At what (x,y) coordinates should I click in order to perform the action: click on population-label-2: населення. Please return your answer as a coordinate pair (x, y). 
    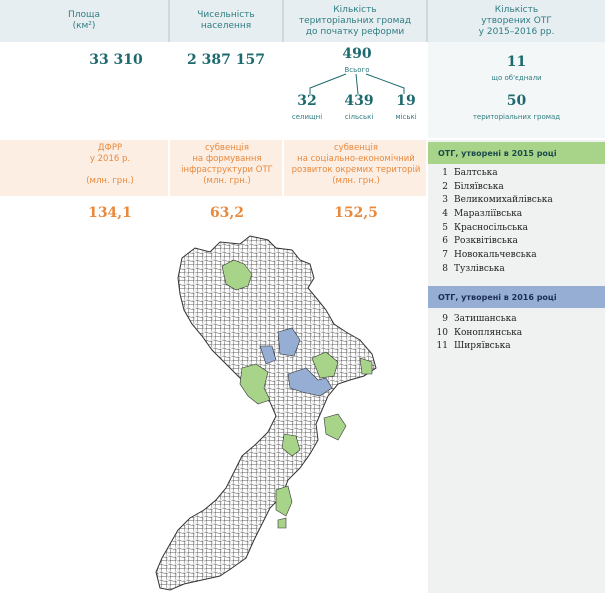
    Looking at the image, I should click on (226, 26).